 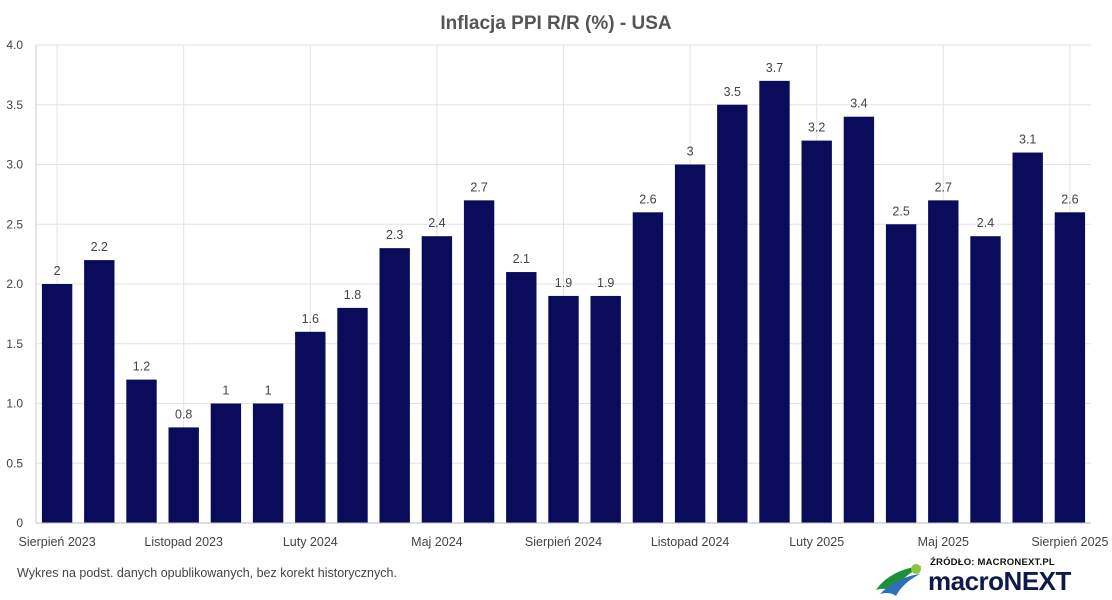 I want to click on y-tick-label: 4.0, so click(x=14, y=45).